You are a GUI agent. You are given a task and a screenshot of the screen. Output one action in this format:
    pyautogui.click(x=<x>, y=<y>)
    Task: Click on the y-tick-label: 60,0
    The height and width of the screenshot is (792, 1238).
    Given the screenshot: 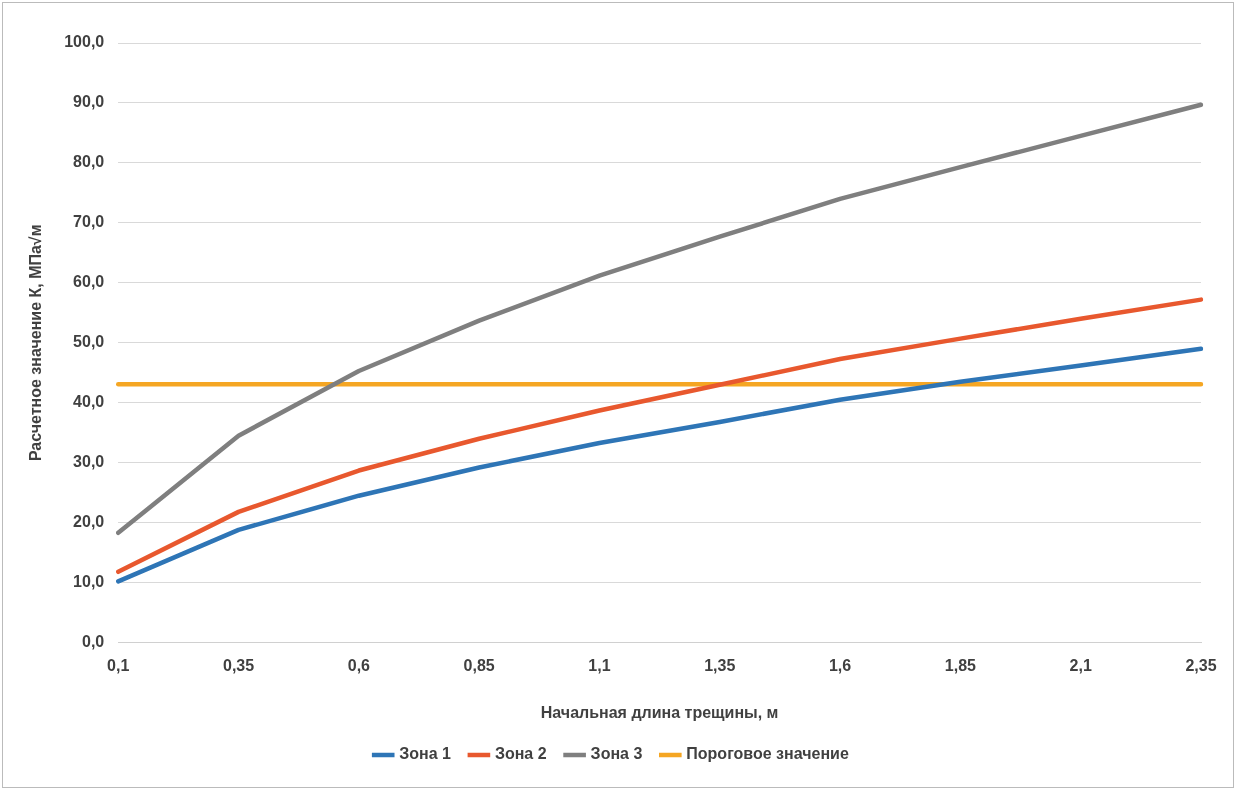 What is the action you would take?
    pyautogui.click(x=89, y=282)
    